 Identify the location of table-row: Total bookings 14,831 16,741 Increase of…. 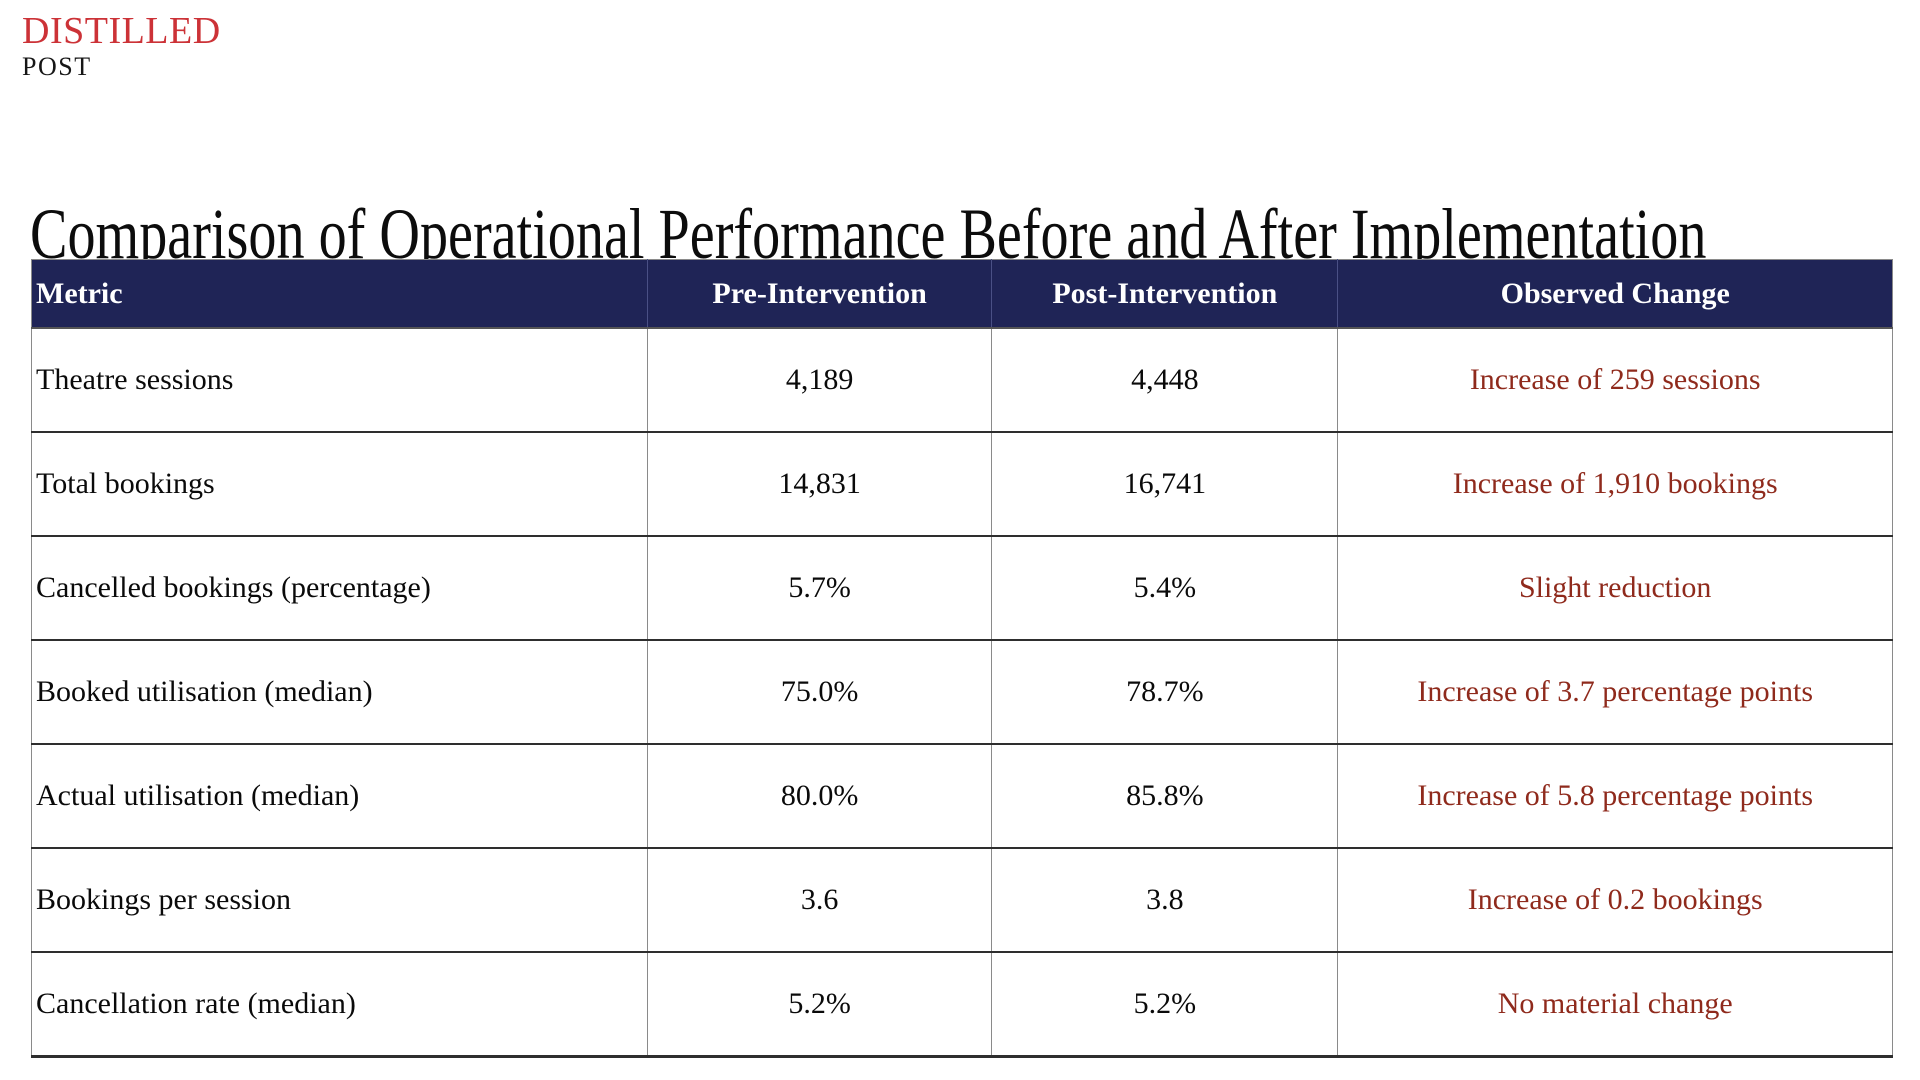
(962, 483).